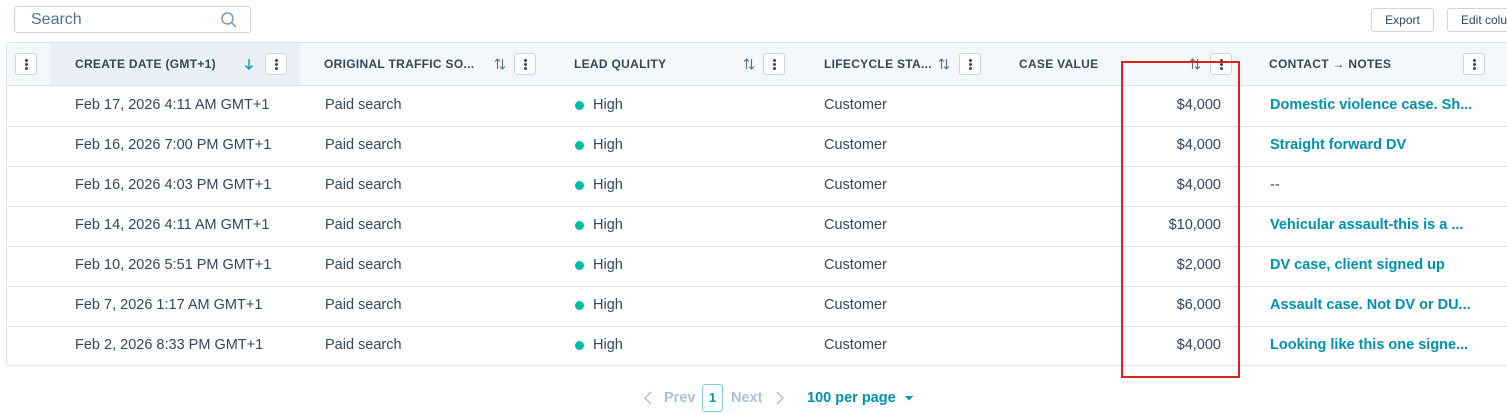 Image resolution: width=1507 pixels, height=414 pixels. I want to click on create-date: Feb 10, 2026 5:51 PM GMT+1, so click(173, 265).